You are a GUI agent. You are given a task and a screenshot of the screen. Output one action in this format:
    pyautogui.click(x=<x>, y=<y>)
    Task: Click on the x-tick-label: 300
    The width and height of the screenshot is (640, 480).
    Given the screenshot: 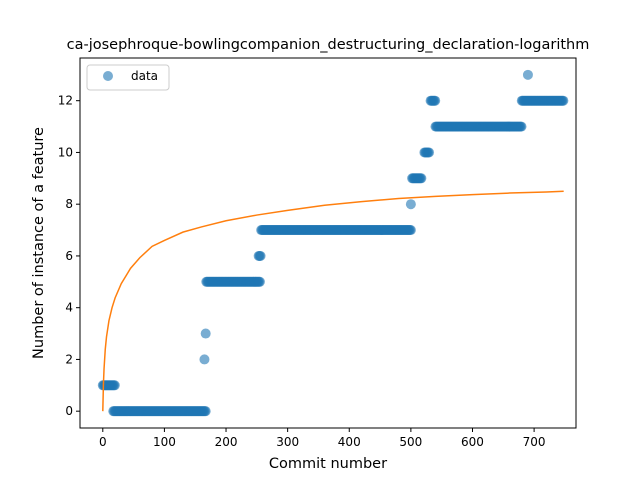 What is the action you would take?
    pyautogui.click(x=287, y=442)
    